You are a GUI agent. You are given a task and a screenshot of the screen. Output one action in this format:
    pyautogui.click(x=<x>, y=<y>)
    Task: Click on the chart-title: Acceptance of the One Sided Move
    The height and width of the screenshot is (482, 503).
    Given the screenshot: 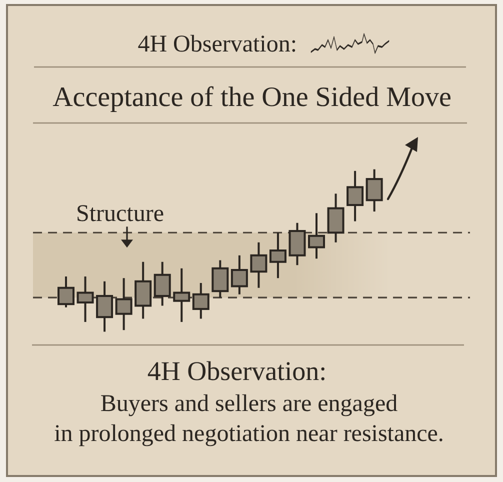 What is the action you would take?
    pyautogui.click(x=252, y=97)
    